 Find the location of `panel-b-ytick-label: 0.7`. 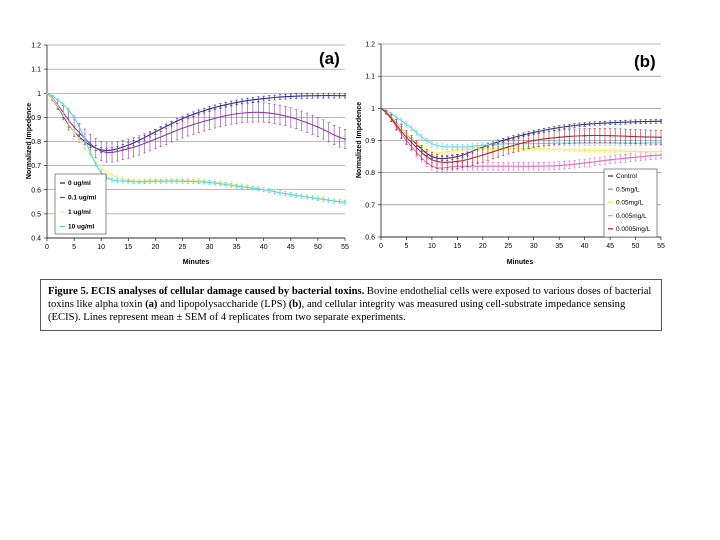

panel-b-ytick-label: 0.7 is located at coordinates (370, 205).